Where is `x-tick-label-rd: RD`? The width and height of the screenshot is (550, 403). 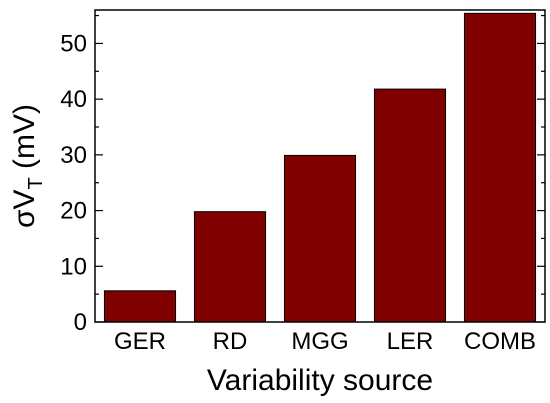 x-tick-label-rd: RD is located at coordinates (230, 341).